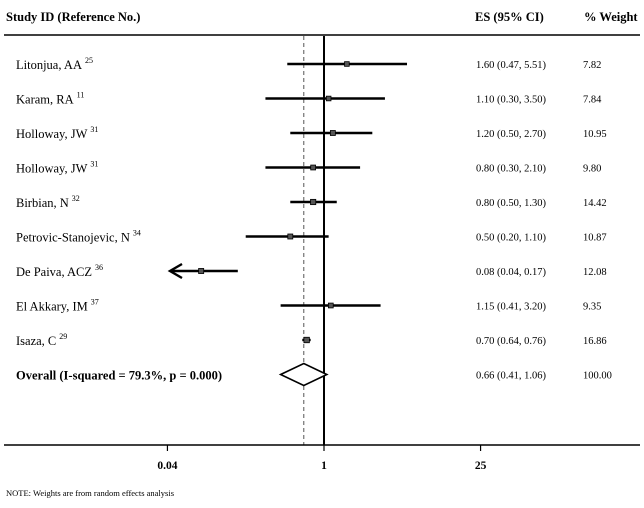  What do you see at coordinates (509, 17) in the screenshot?
I see `es-column-header: ES (95% CI)` at bounding box center [509, 17].